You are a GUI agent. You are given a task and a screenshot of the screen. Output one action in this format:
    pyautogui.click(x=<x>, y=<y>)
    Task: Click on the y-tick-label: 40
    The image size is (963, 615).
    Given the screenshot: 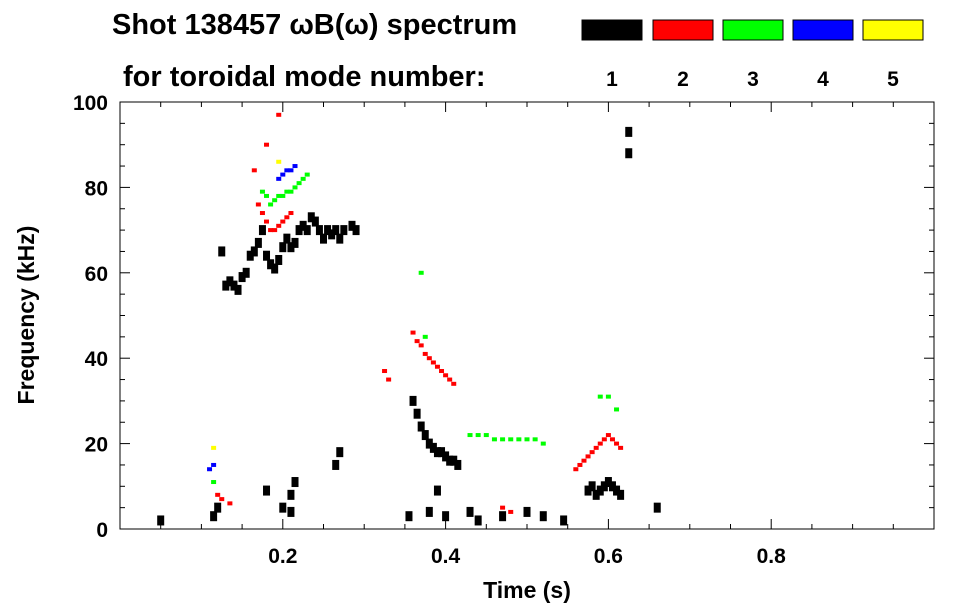 What is the action you would take?
    pyautogui.click(x=96, y=359)
    